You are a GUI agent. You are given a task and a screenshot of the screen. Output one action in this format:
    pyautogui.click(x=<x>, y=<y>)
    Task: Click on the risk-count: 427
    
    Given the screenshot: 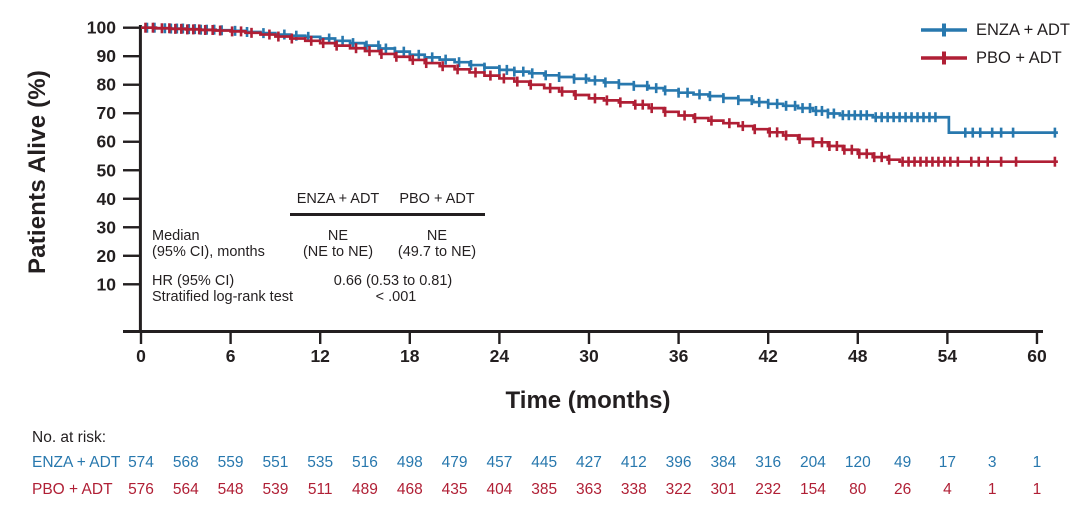 What is the action you would take?
    pyautogui.click(x=589, y=462)
    